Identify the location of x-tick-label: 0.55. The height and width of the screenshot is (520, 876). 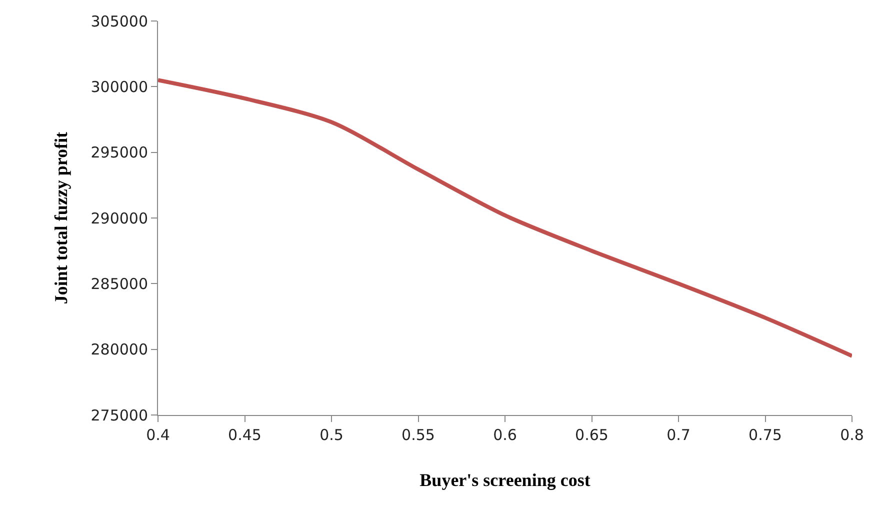
(418, 435).